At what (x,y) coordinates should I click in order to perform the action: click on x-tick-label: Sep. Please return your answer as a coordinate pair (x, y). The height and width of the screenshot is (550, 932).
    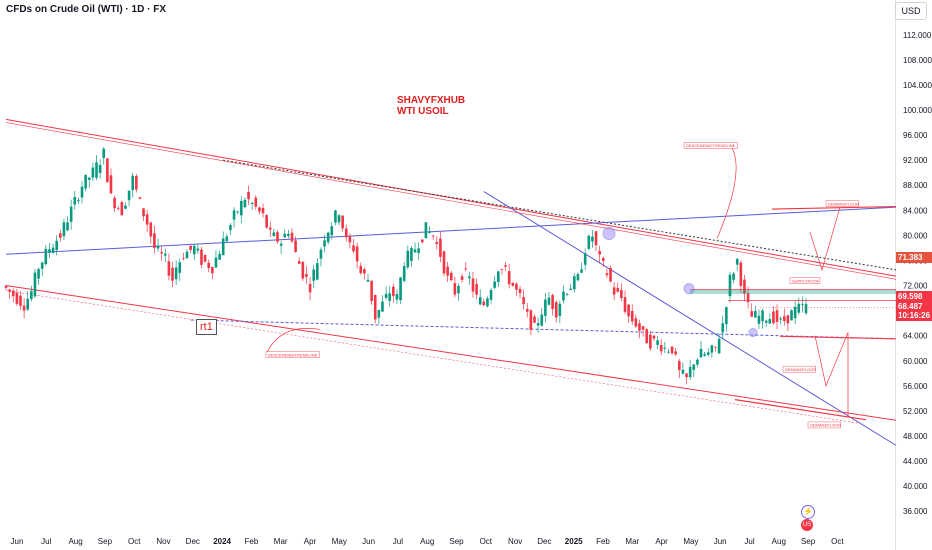
    Looking at the image, I should click on (456, 541).